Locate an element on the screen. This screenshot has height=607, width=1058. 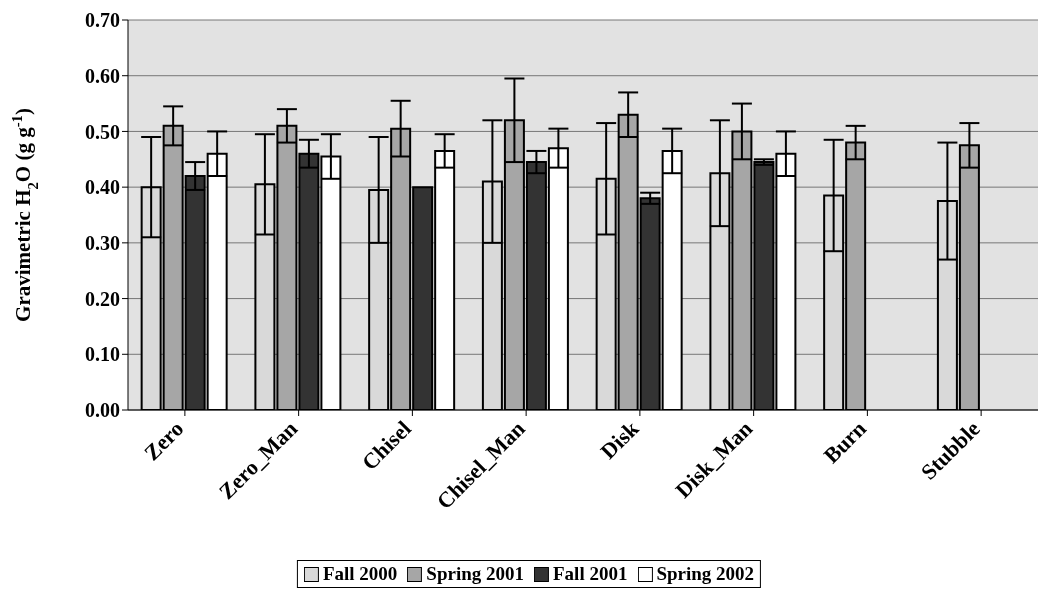
x-tick-label: Zero is located at coordinates (164, 440).